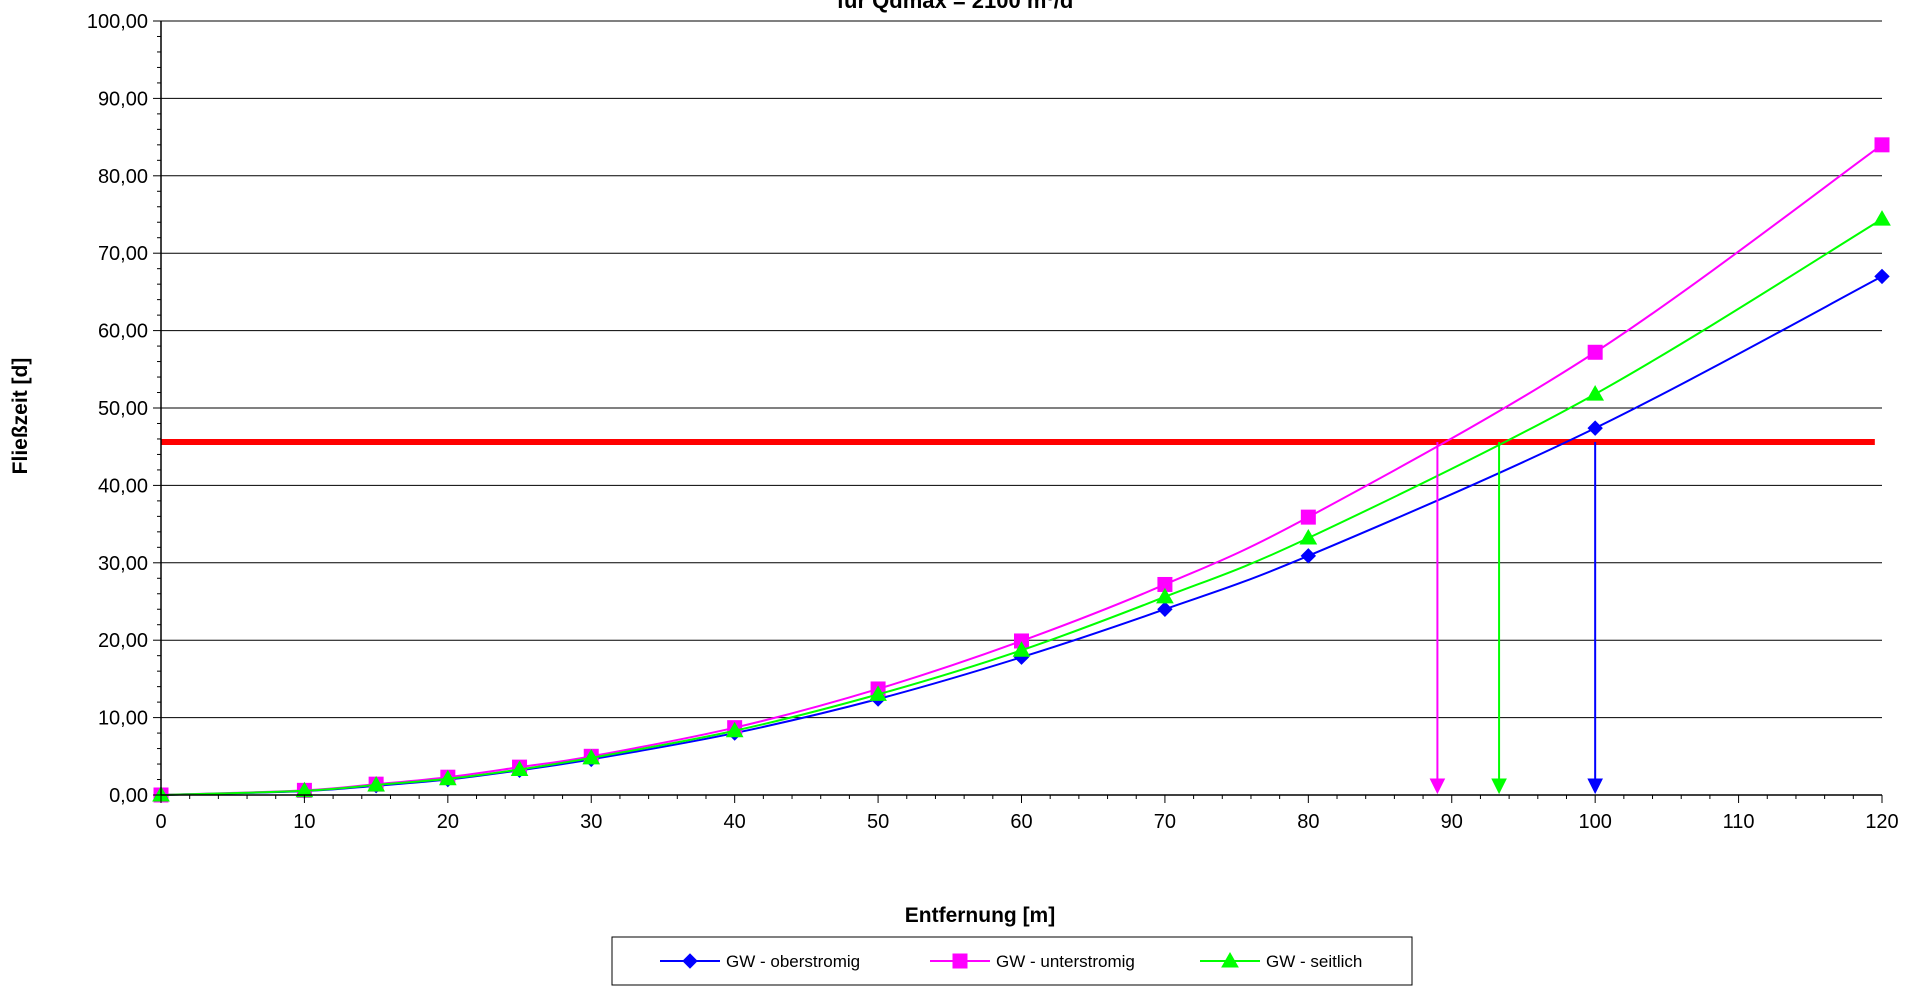 This screenshot has width=1907, height=1006. I want to click on x-tick-label: 10, so click(304, 822).